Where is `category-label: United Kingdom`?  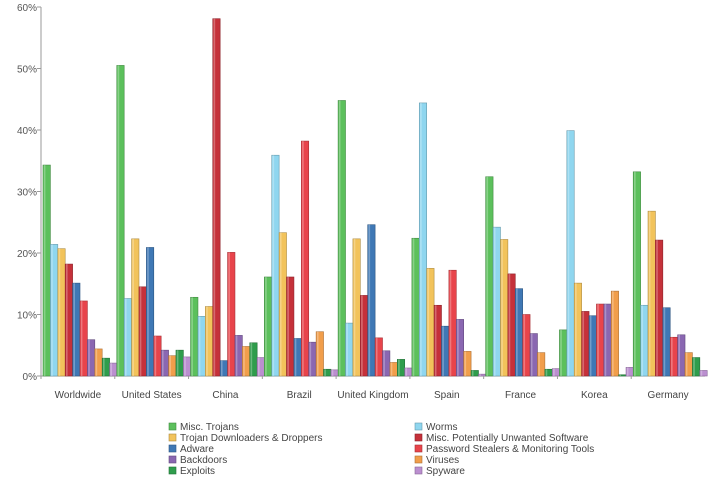 category-label: United Kingdom is located at coordinates (372, 395).